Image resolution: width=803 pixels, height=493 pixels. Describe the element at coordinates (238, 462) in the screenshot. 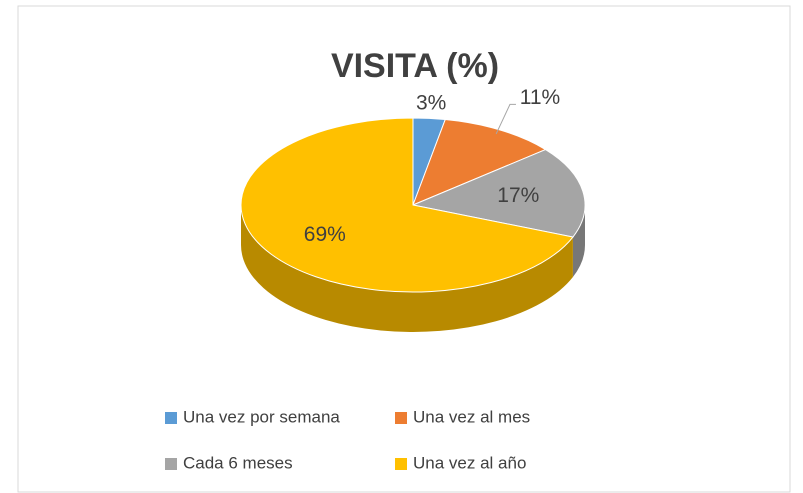

I see `legend-label: Cada 6 meses` at that location.